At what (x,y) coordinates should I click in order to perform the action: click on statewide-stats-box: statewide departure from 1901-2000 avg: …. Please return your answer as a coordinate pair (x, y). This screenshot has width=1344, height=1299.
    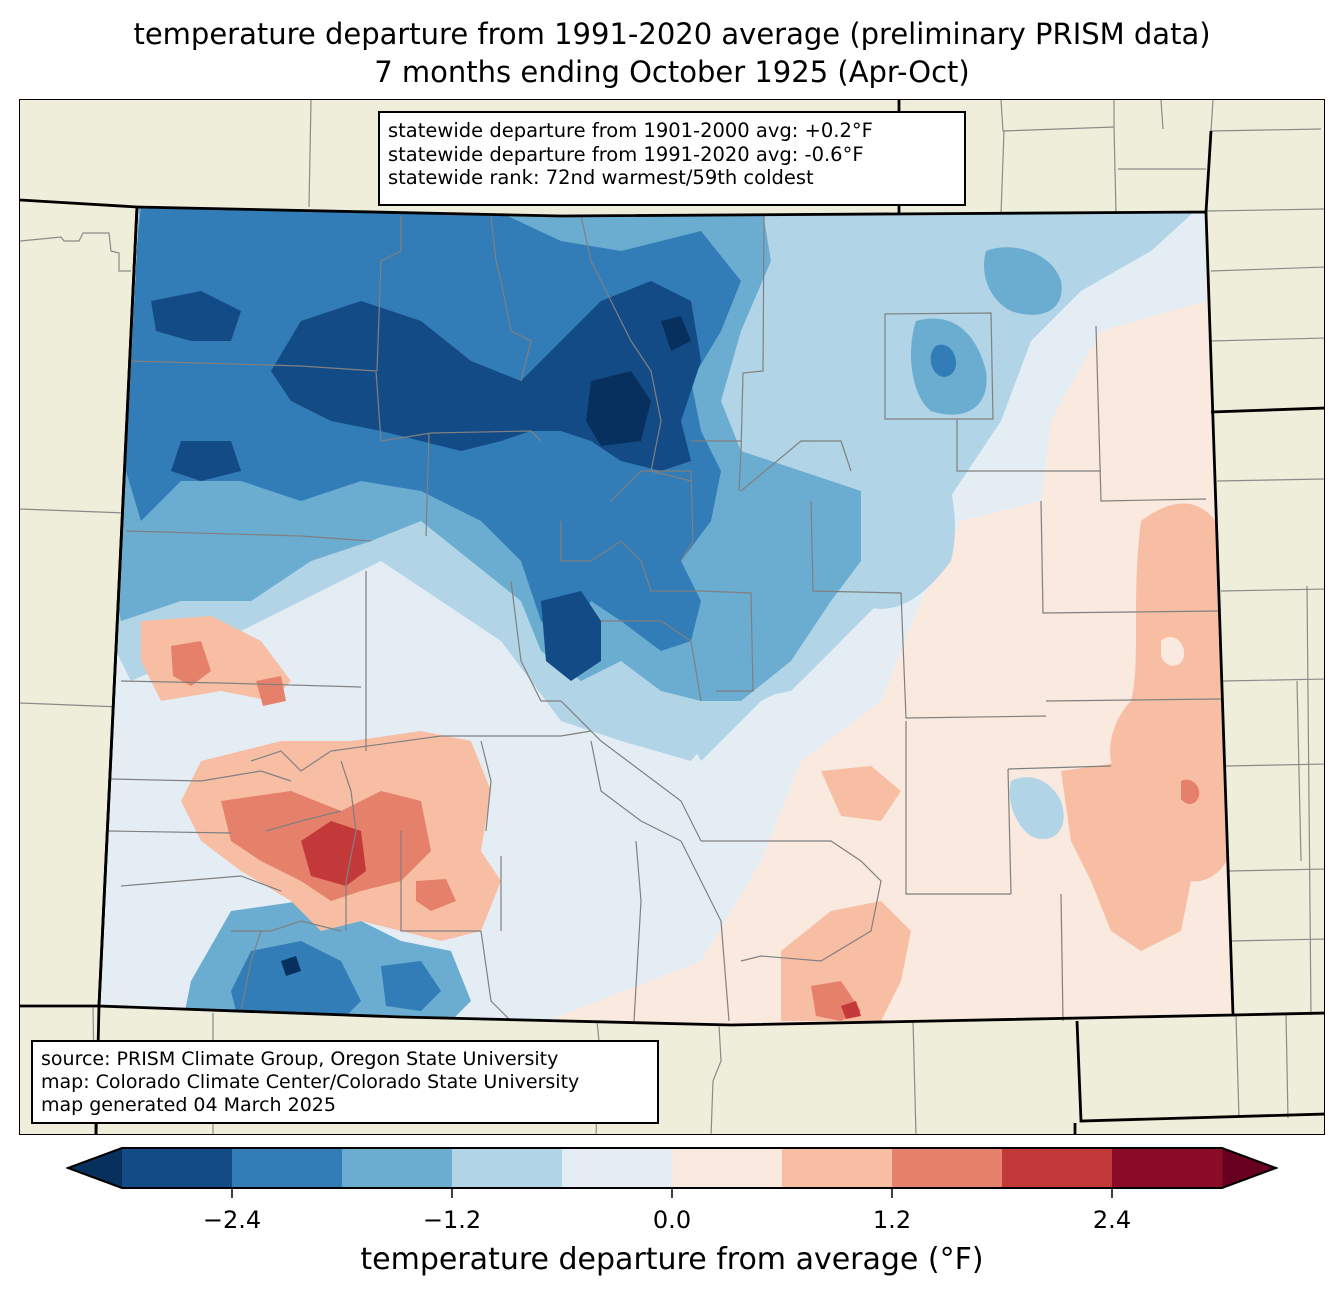
    Looking at the image, I should click on (672, 158).